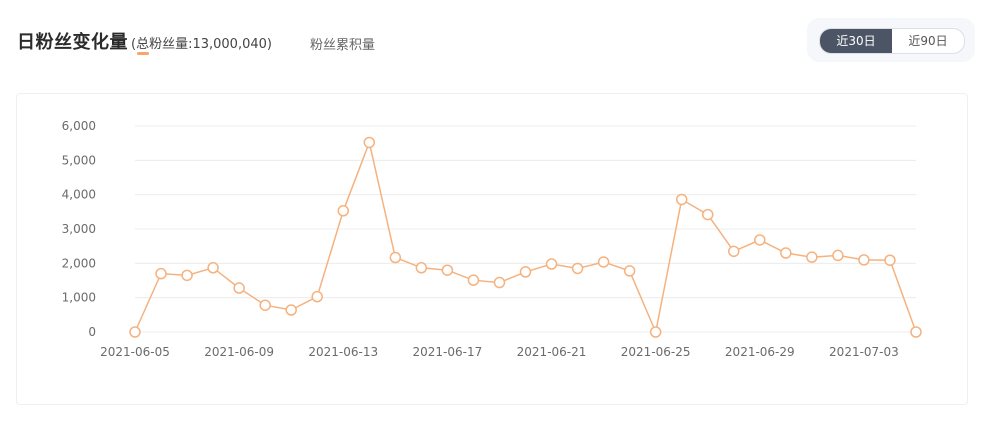 The width and height of the screenshot is (989, 436). I want to click on y-tick-label: 5,000, so click(79, 160).